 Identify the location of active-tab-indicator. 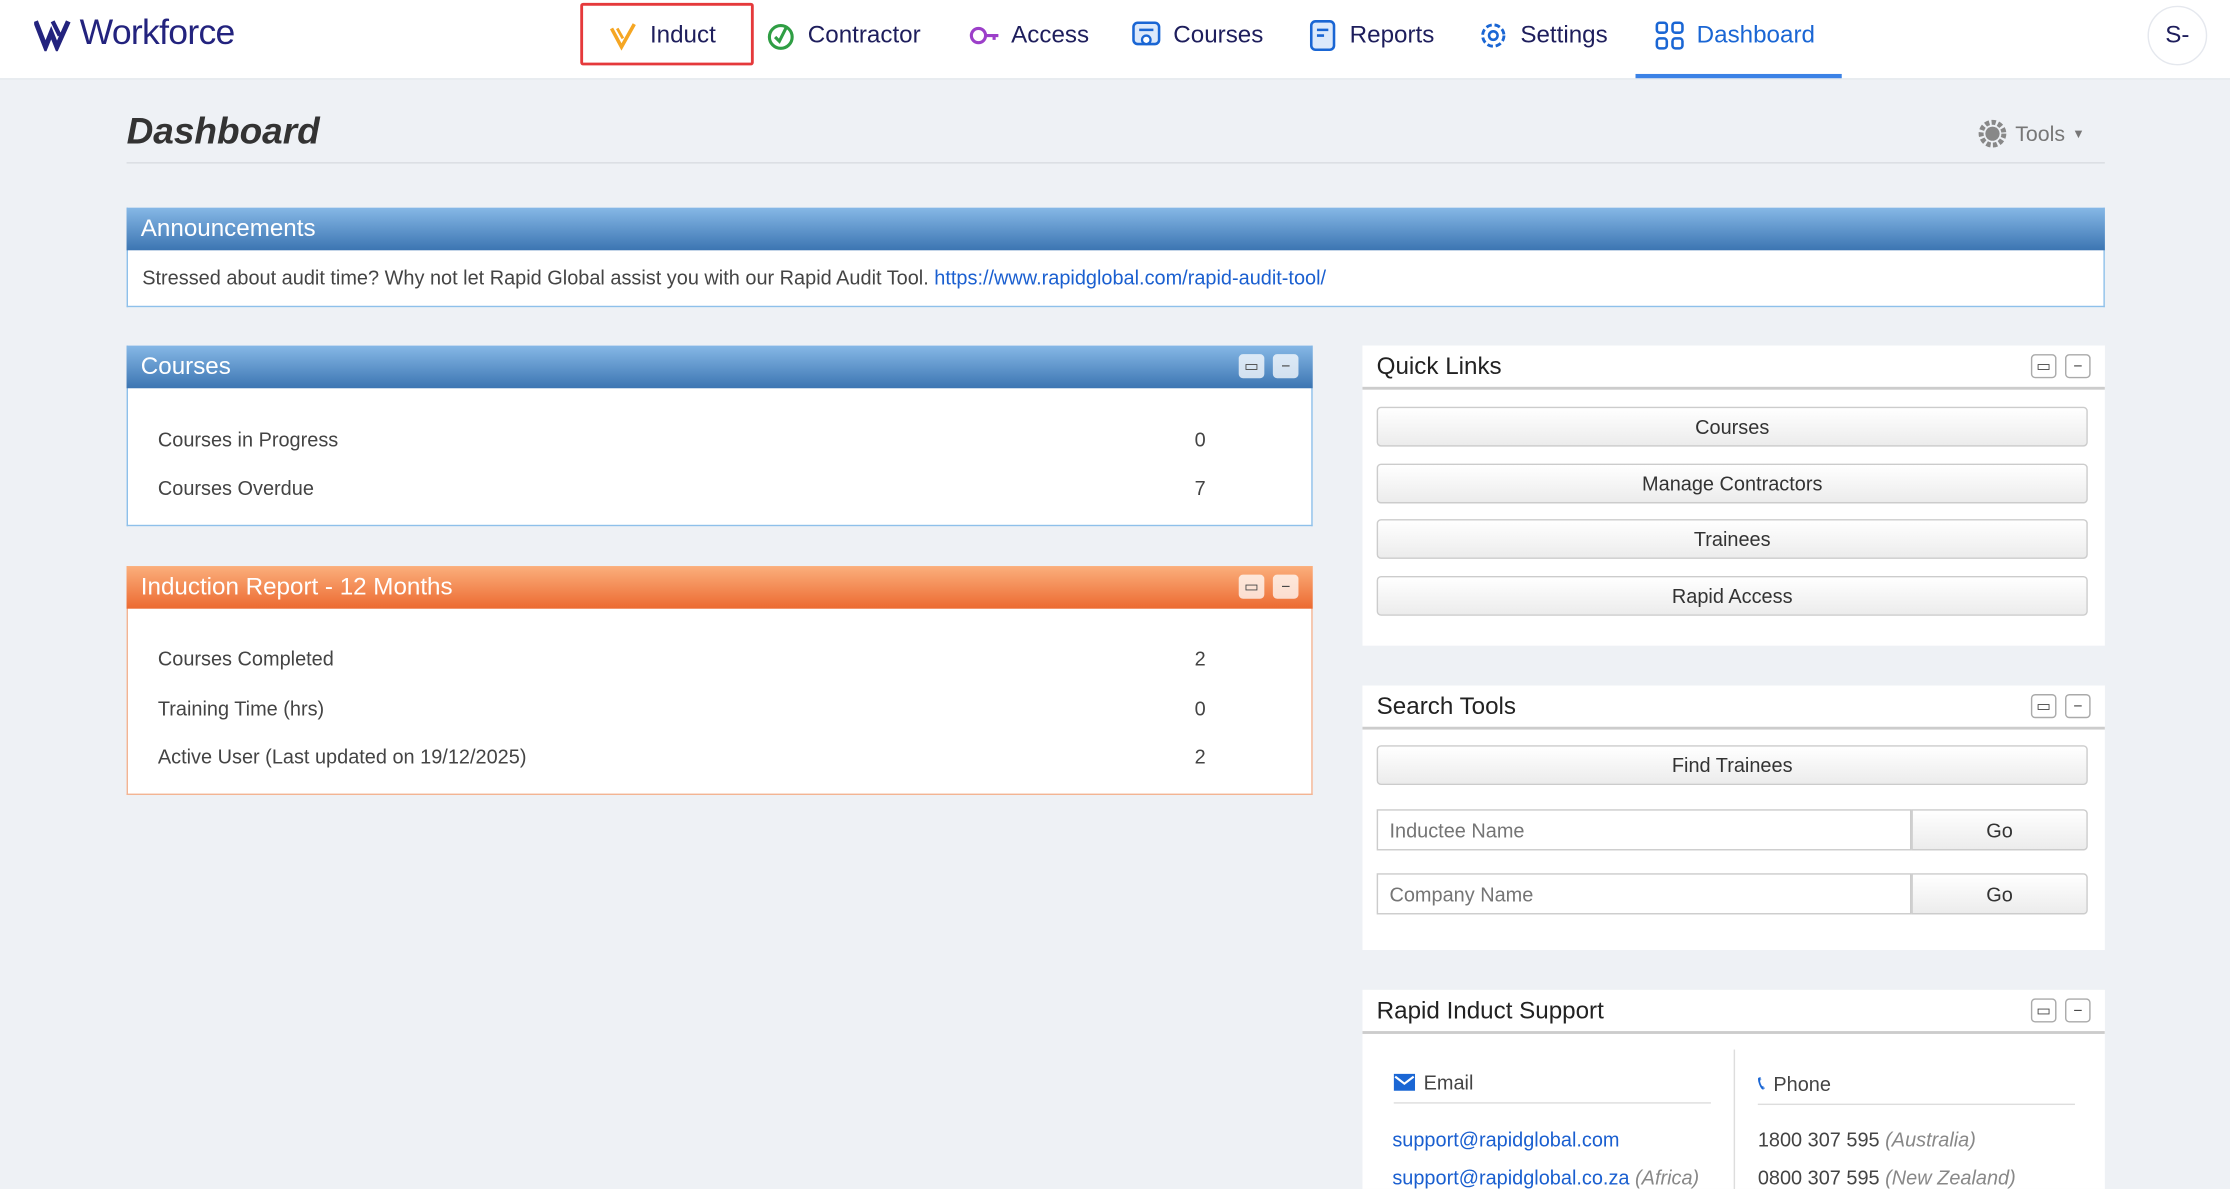
(1738, 76).